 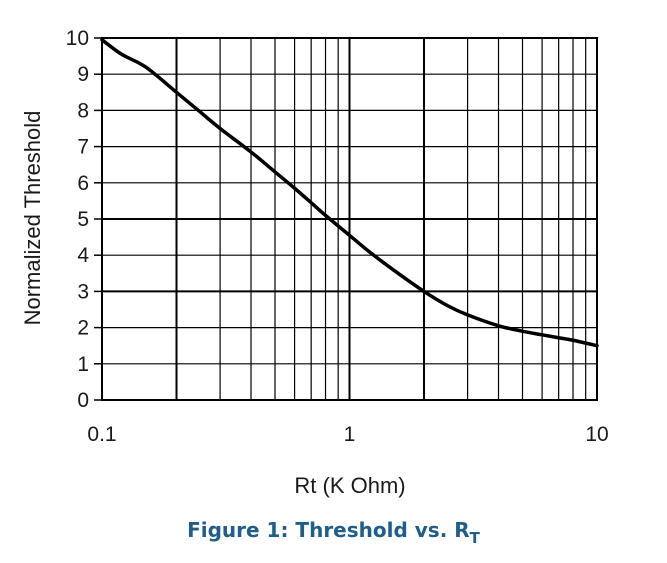 I want to click on figure-caption-subscript: T, so click(x=474, y=538).